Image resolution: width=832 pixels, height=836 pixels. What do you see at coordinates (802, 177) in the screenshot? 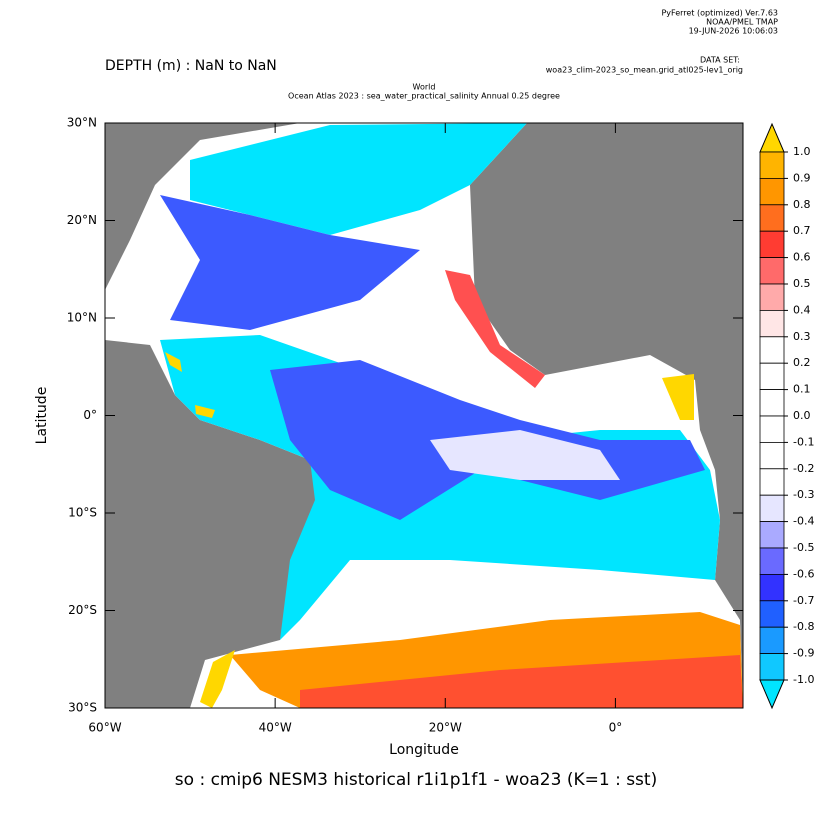
I see `colorbar-label: 0.9` at bounding box center [802, 177].